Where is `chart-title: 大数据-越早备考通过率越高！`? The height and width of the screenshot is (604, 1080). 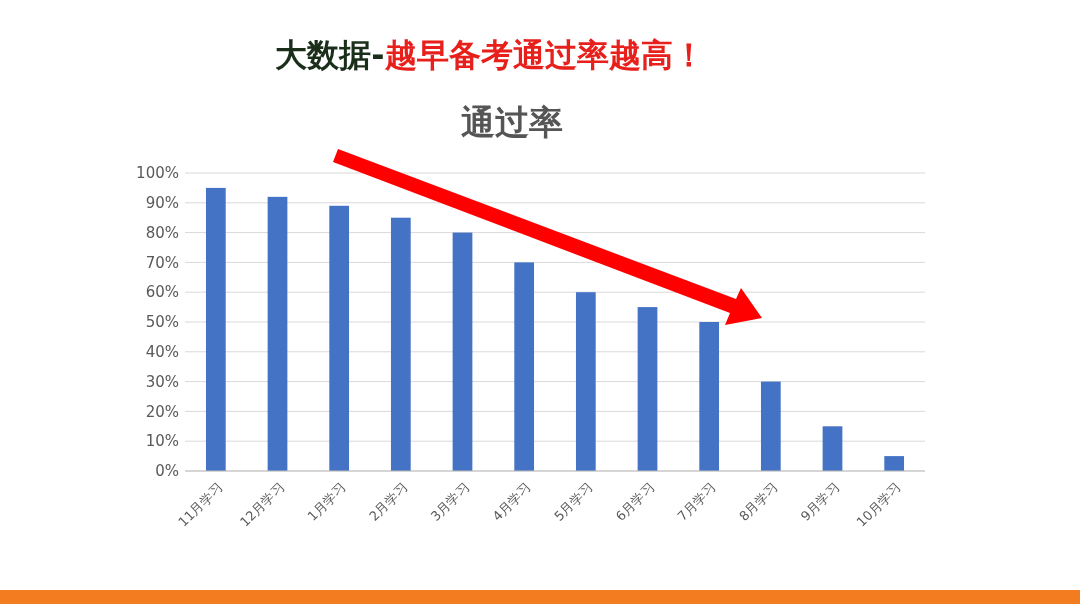 chart-title: 大数据-越早备考通过率越高！ is located at coordinates (490, 55).